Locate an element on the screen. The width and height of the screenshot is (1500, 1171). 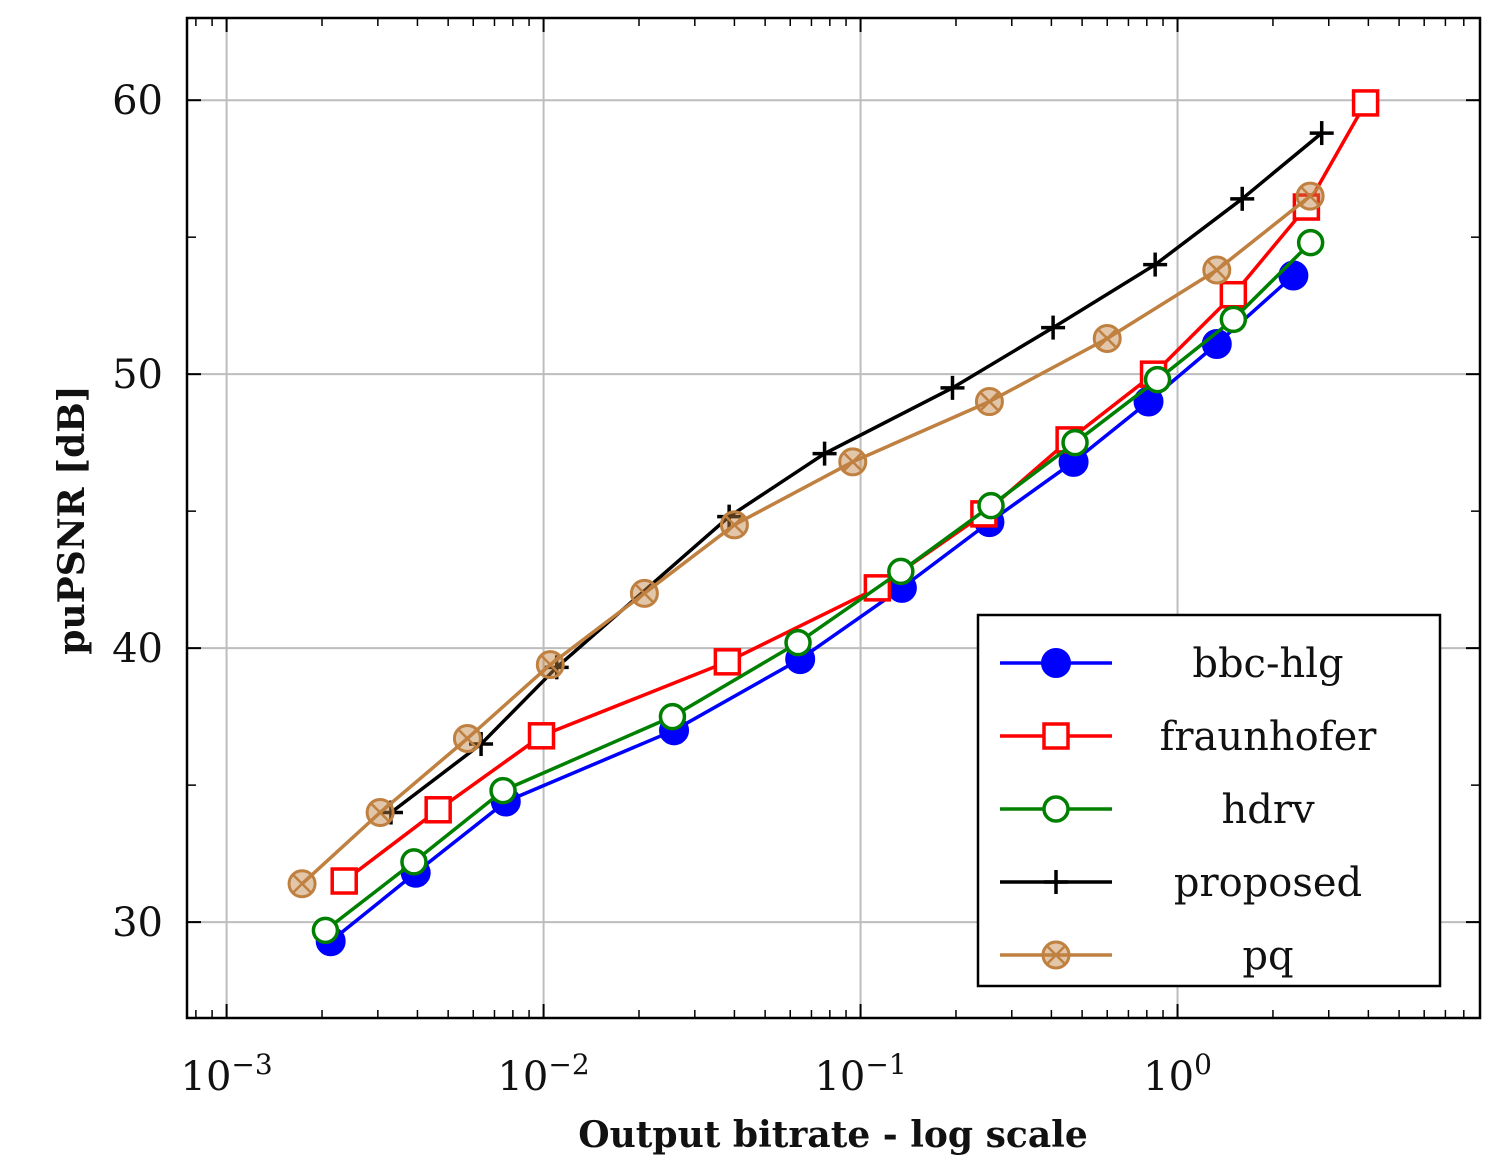
legend: bbc-hlg fraunhofer hdrv proposed pq is located at coordinates (1209, 800).